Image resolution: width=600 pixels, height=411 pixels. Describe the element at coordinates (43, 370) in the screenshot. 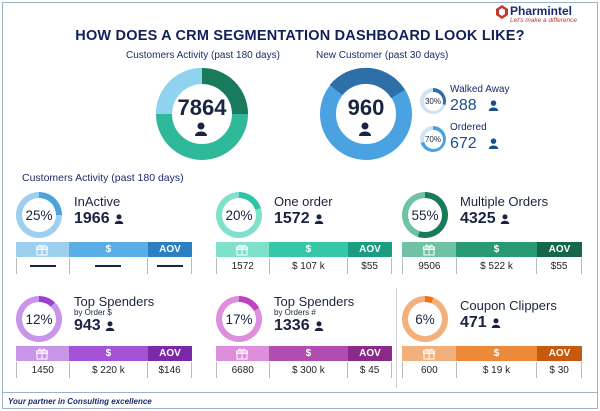

I see `orders-value: 1450` at that location.